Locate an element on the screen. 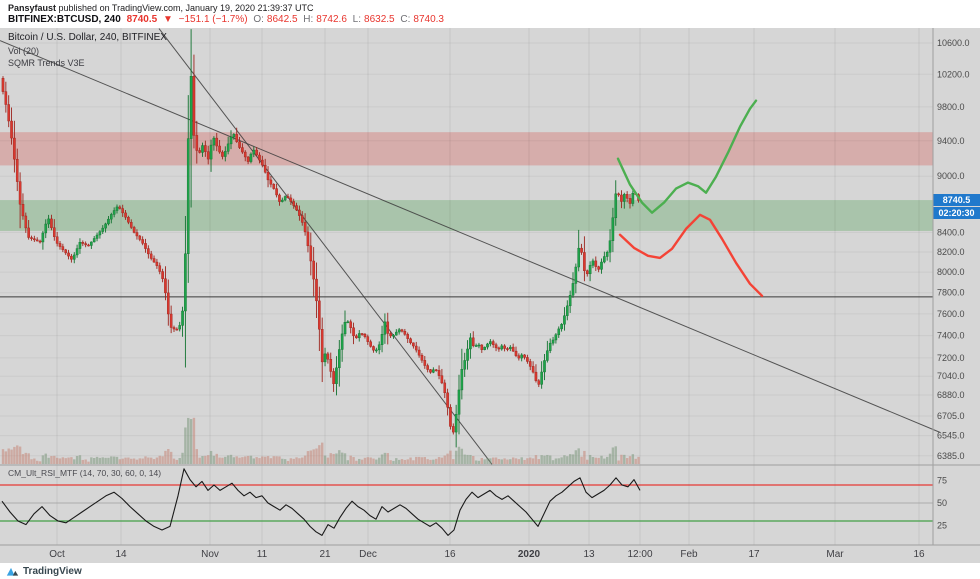  countdown-badge-text: 02:20:30 is located at coordinates (956, 213).